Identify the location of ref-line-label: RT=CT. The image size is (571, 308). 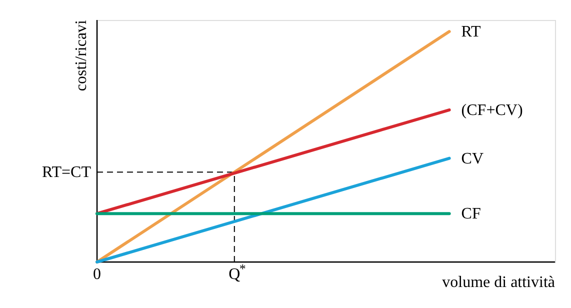
(67, 173).